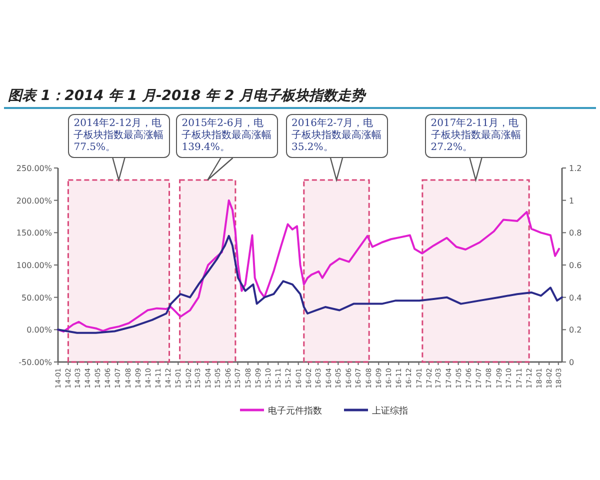 This screenshot has width=600, height=480. What do you see at coordinates (36, 297) in the screenshot?
I see `y-tick-label: 50.00%` at bounding box center [36, 297].